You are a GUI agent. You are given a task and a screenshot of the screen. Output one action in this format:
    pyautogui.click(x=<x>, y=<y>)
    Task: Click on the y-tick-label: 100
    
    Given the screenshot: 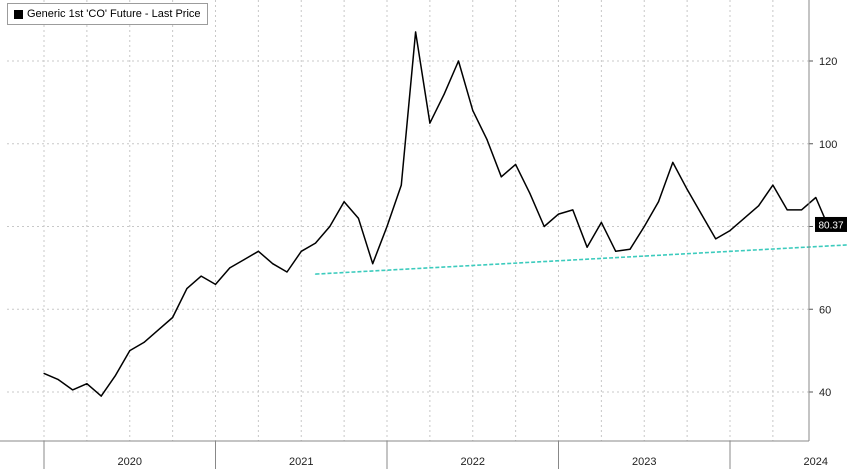 What is the action you would take?
    pyautogui.click(x=828, y=145)
    